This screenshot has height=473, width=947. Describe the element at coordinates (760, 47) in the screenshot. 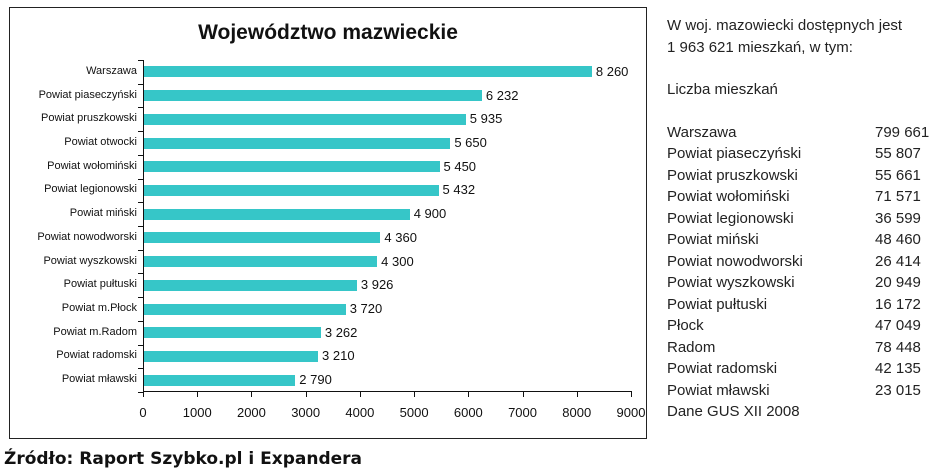

I see `intro-line-2: 1 963 621 mieszkań, w tym:` at that location.